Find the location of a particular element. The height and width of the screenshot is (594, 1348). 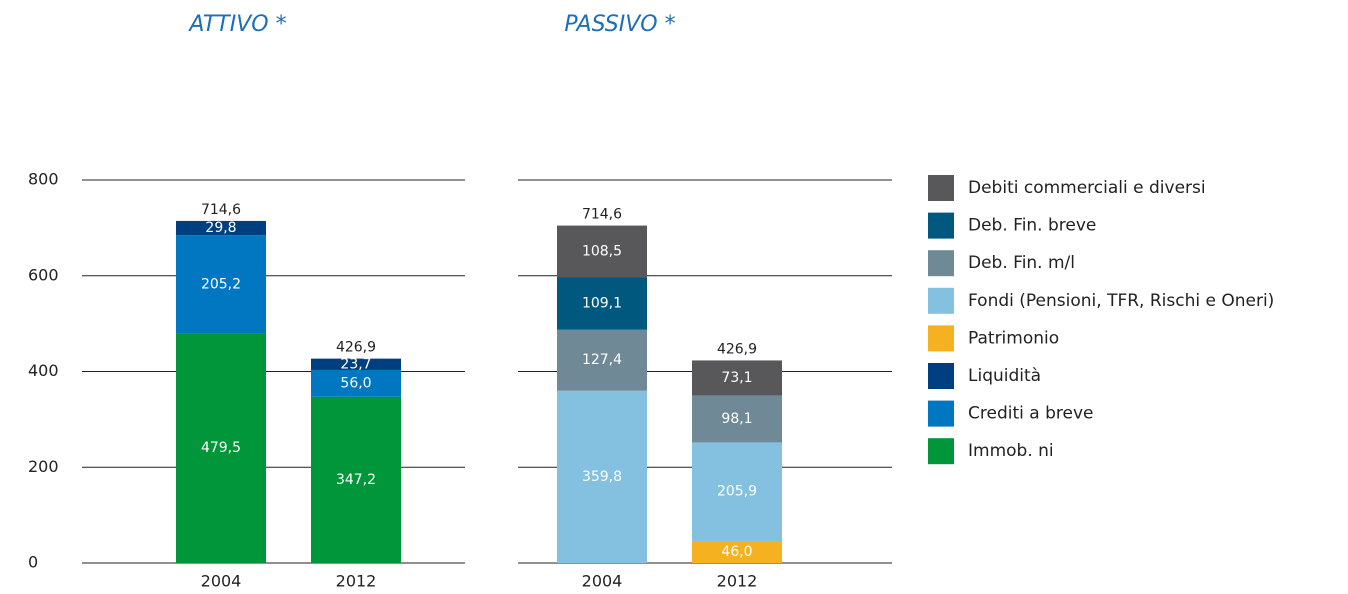

legend-label: Deb. Fin. breve is located at coordinates (1032, 226).